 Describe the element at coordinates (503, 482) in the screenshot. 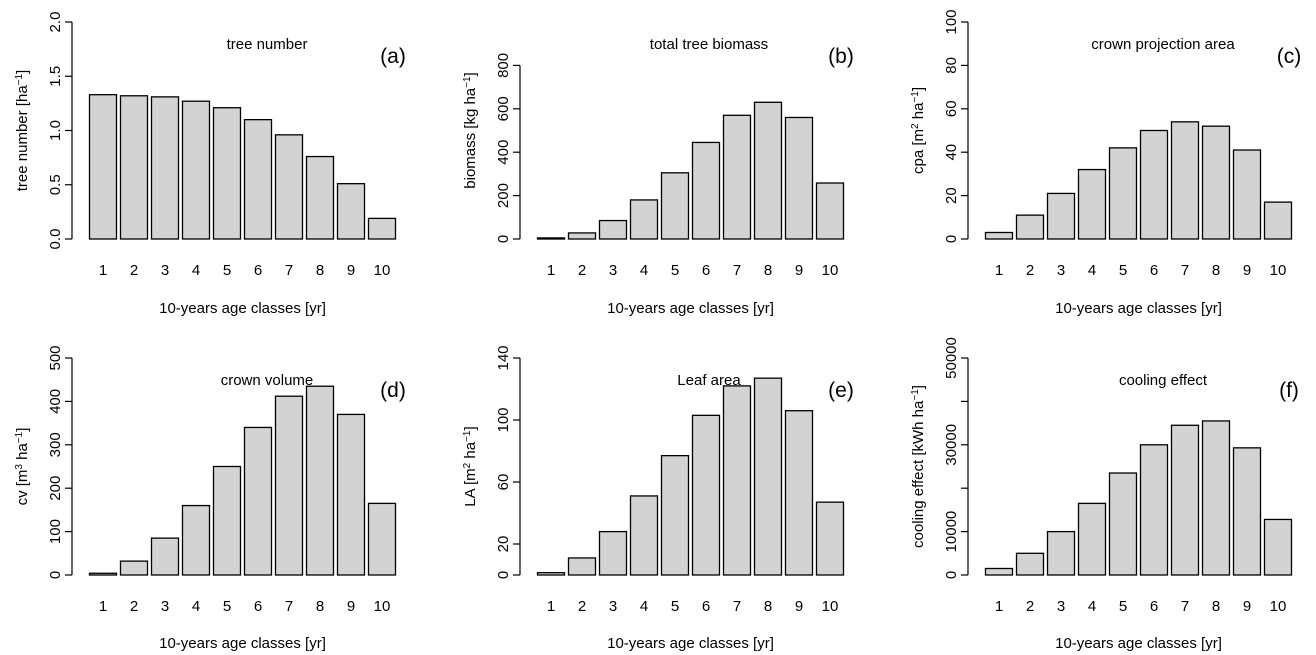

I see `y-tick-label: 60` at that location.